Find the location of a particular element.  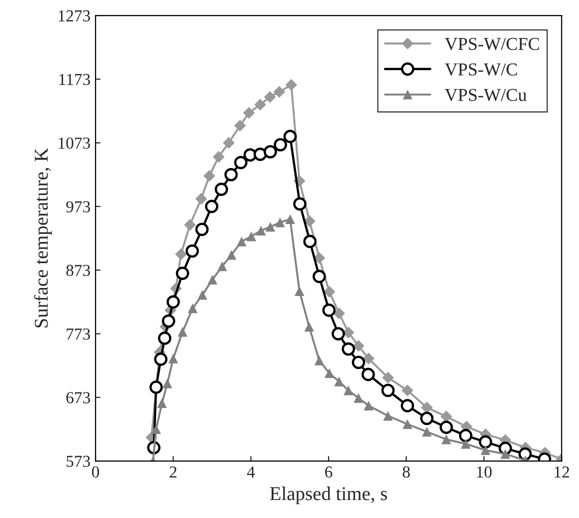

x-tick-label: 10 is located at coordinates (484, 472).